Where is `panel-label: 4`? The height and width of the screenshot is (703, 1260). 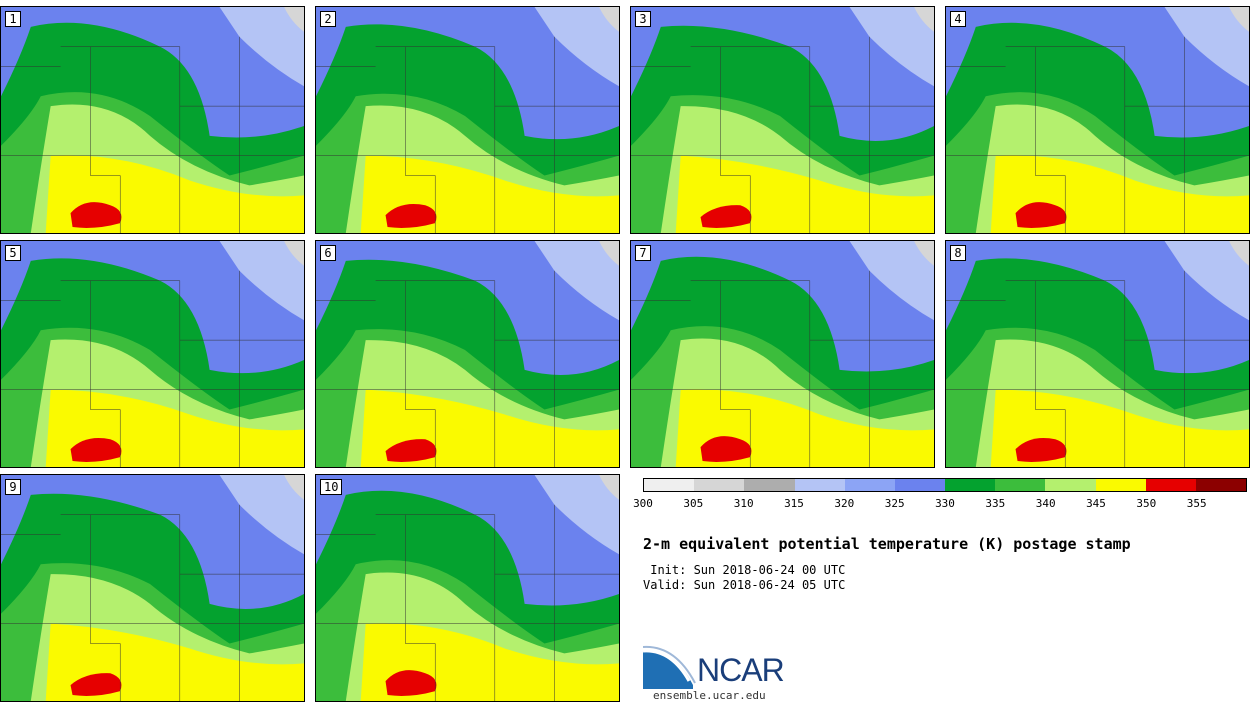
panel-label: 4 is located at coordinates (958, 19).